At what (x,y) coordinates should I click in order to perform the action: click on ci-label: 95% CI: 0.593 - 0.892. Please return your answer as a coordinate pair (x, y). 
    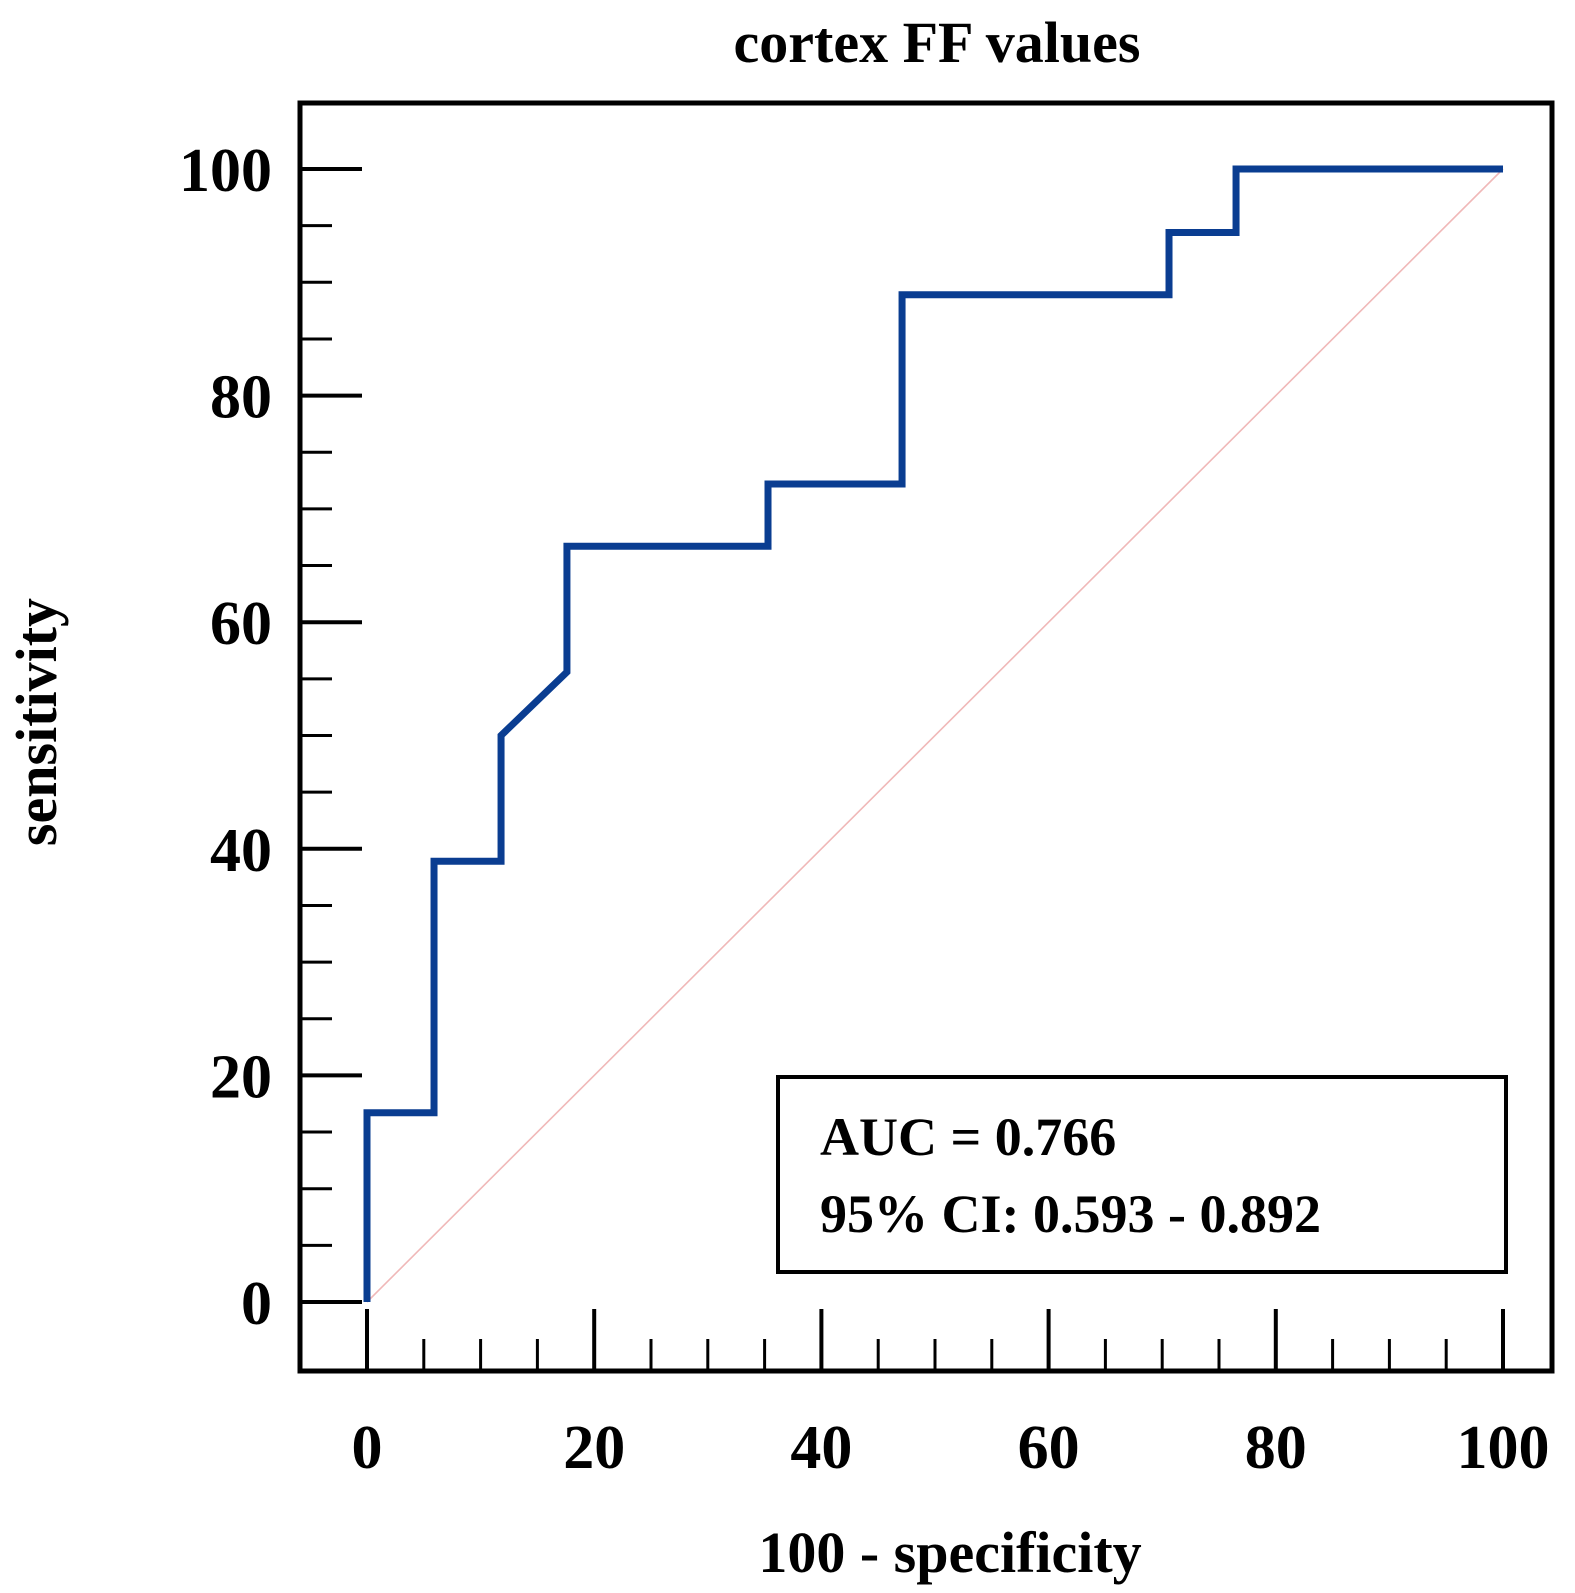
    Looking at the image, I should click on (1070, 1214).